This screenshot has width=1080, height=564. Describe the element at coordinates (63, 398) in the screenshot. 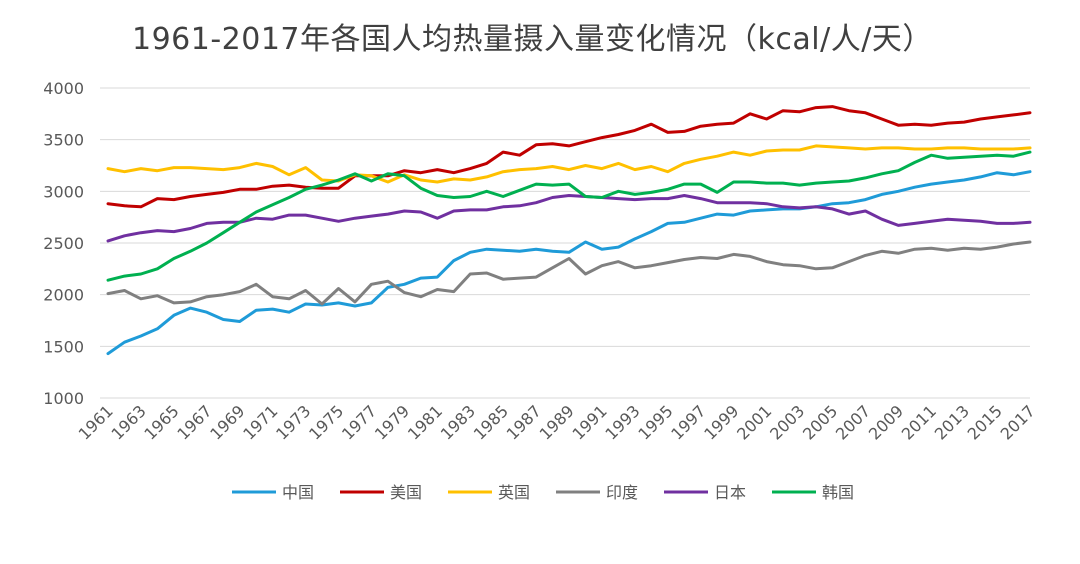

I see `y-tick-label: 1000` at that location.